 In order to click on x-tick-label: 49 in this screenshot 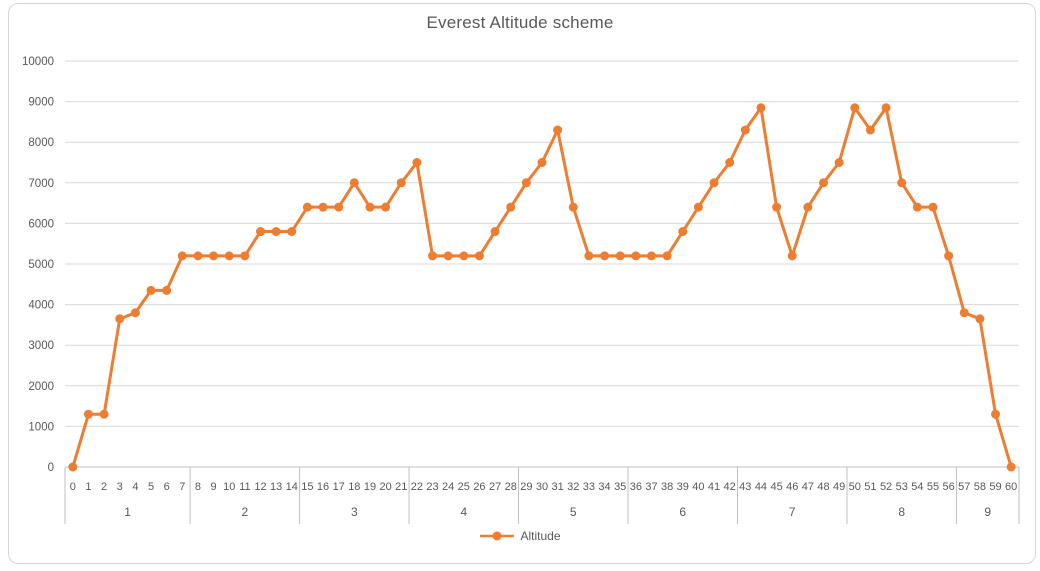, I will do `click(839, 487)`.